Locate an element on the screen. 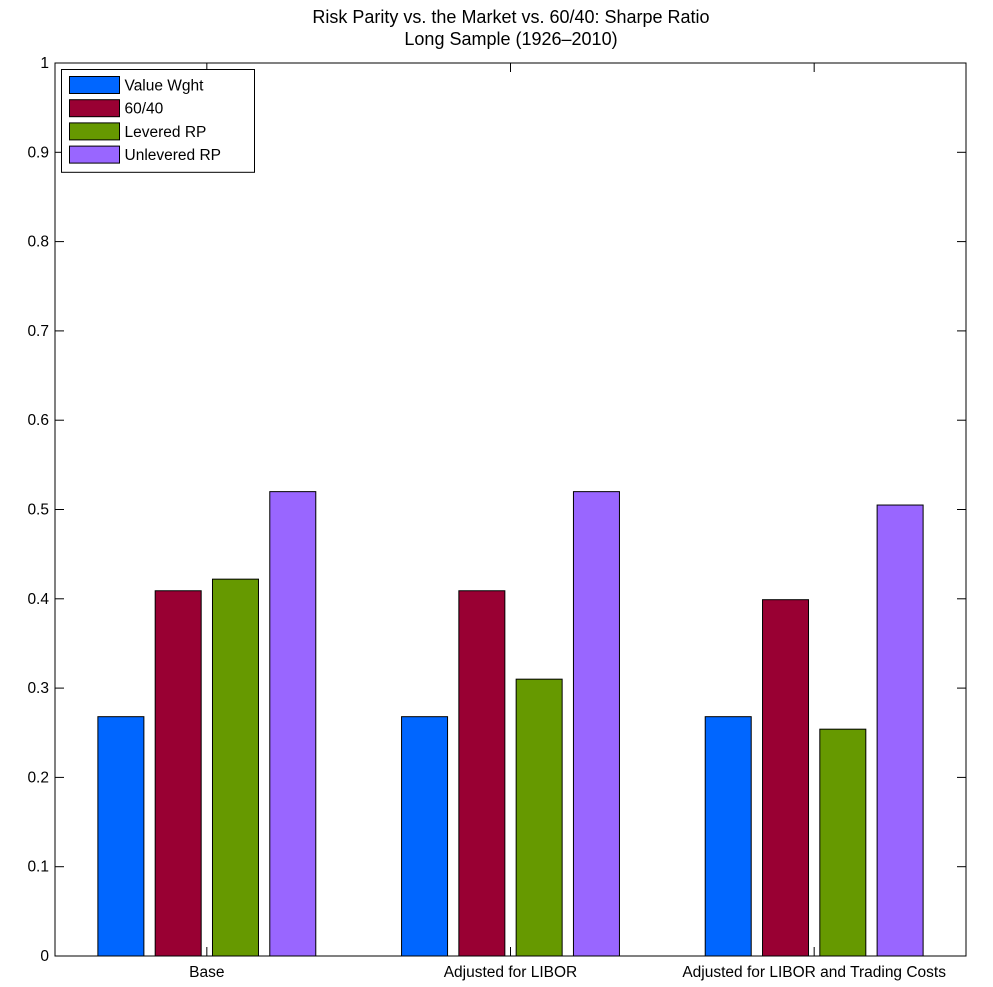  chart-subtitle: Long Sample (1926–2010) is located at coordinates (510, 39).